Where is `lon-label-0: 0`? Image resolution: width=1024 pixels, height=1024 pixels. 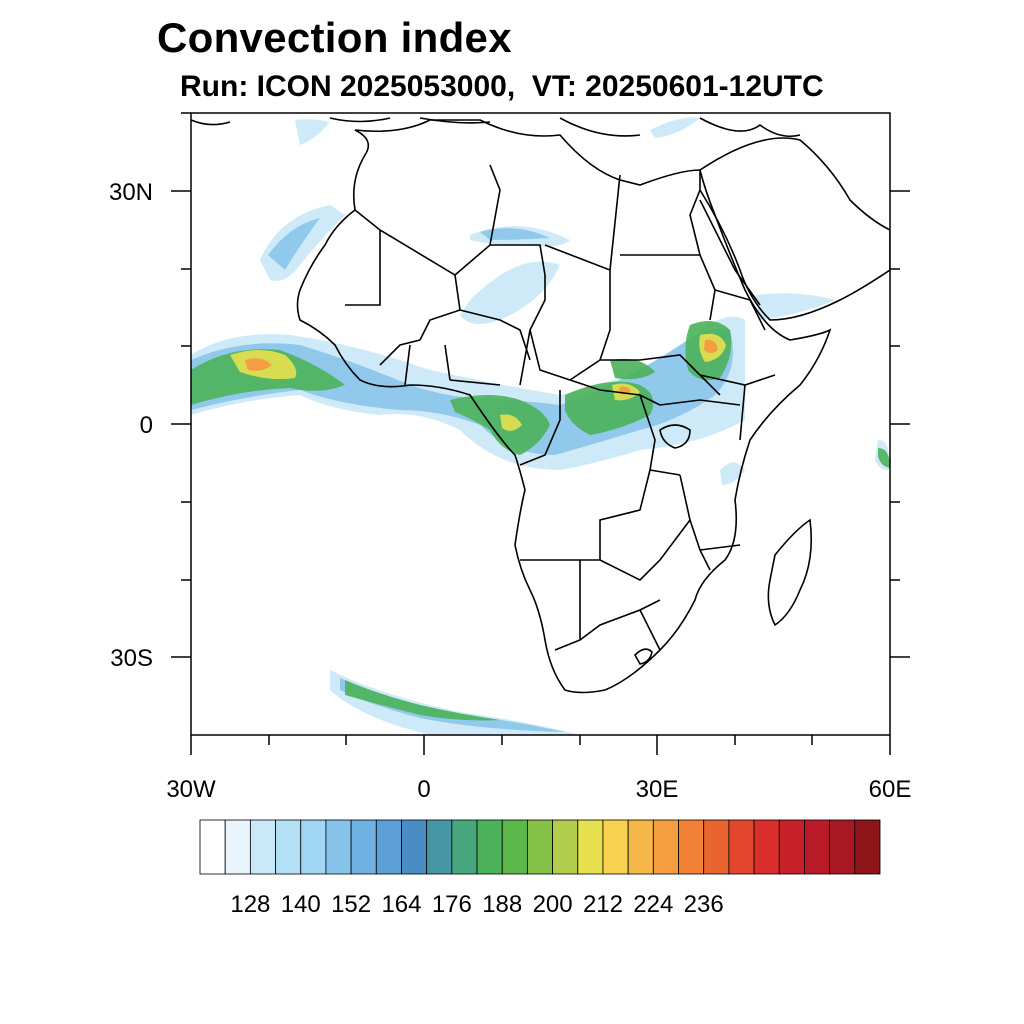 lon-label-0: 0 is located at coordinates (423, 789).